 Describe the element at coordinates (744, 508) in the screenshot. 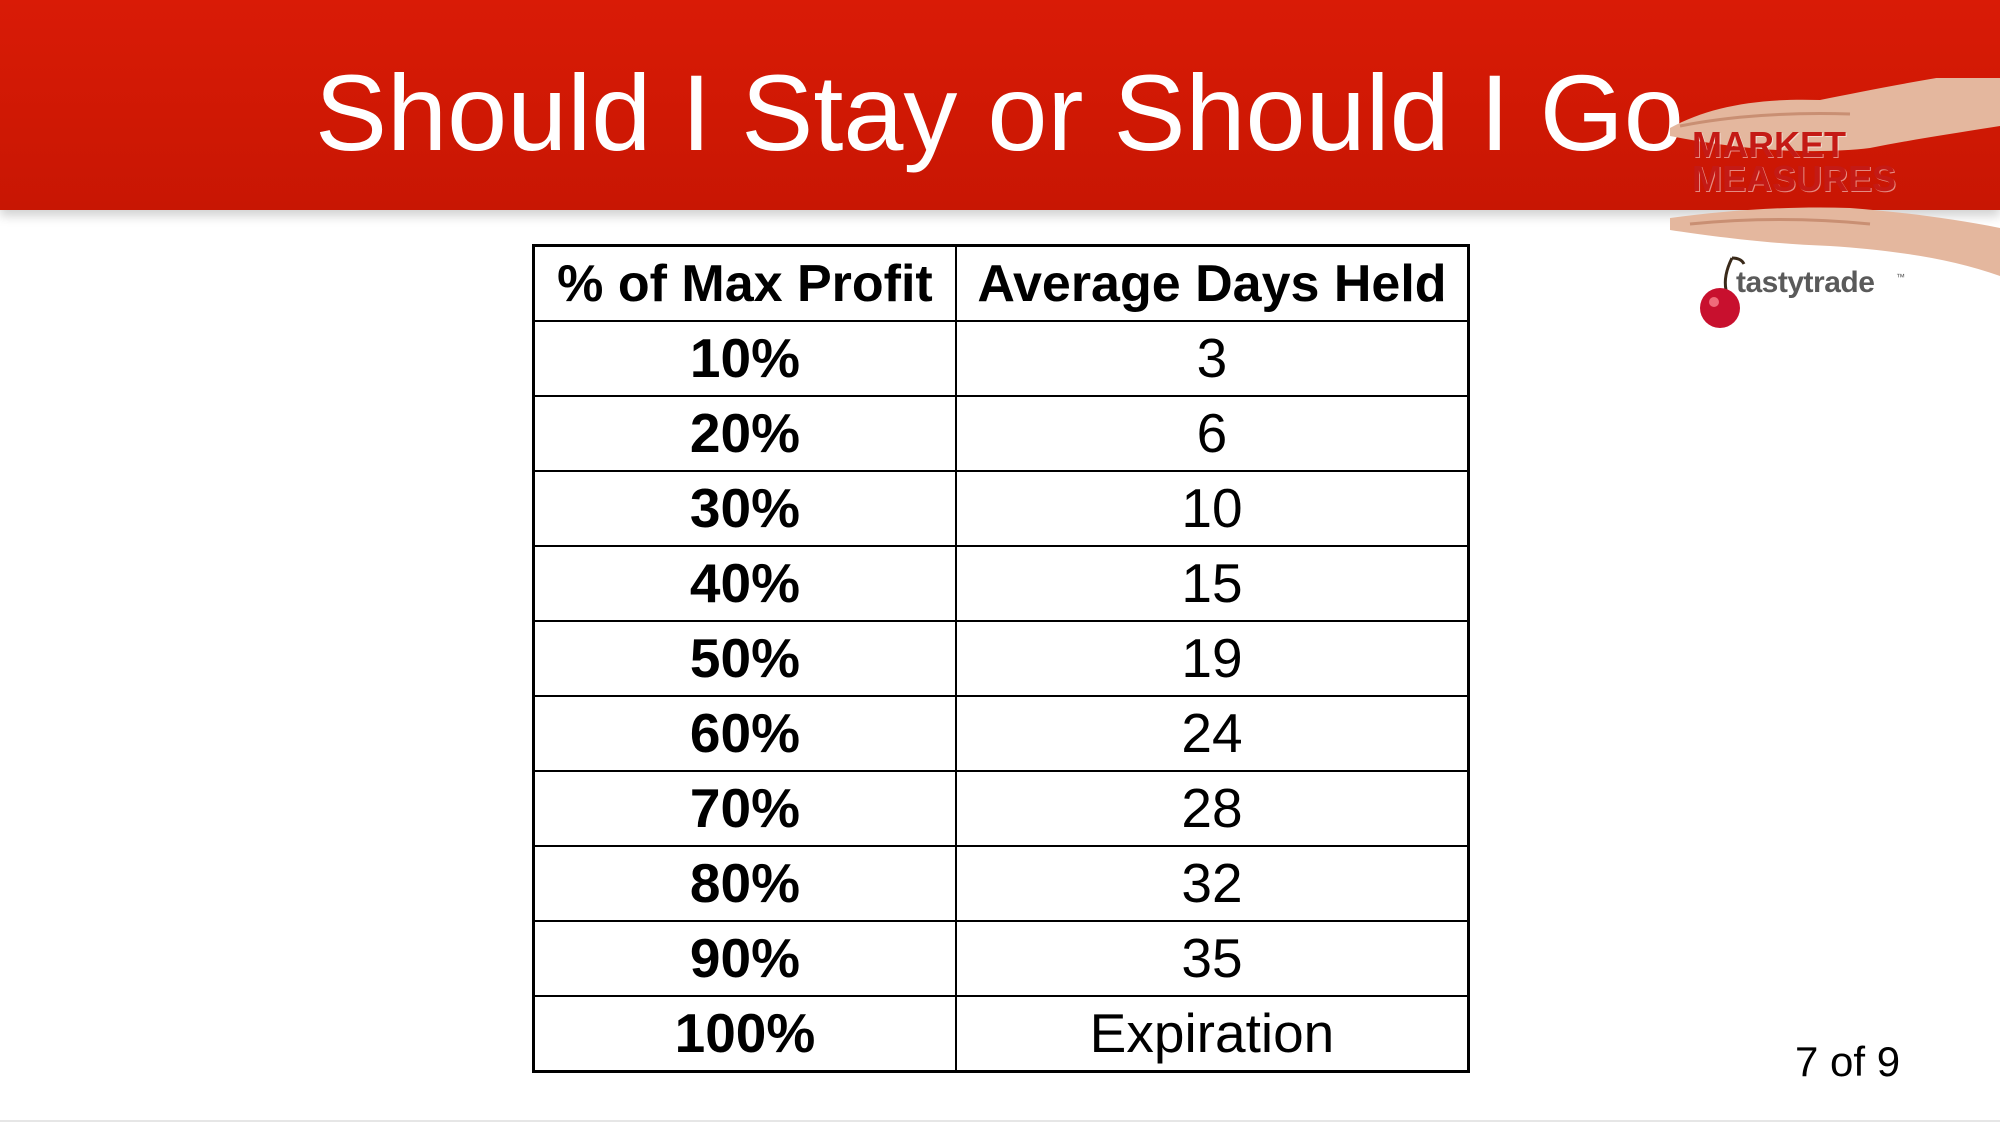

I see `max-profit-cell: 30%` at that location.